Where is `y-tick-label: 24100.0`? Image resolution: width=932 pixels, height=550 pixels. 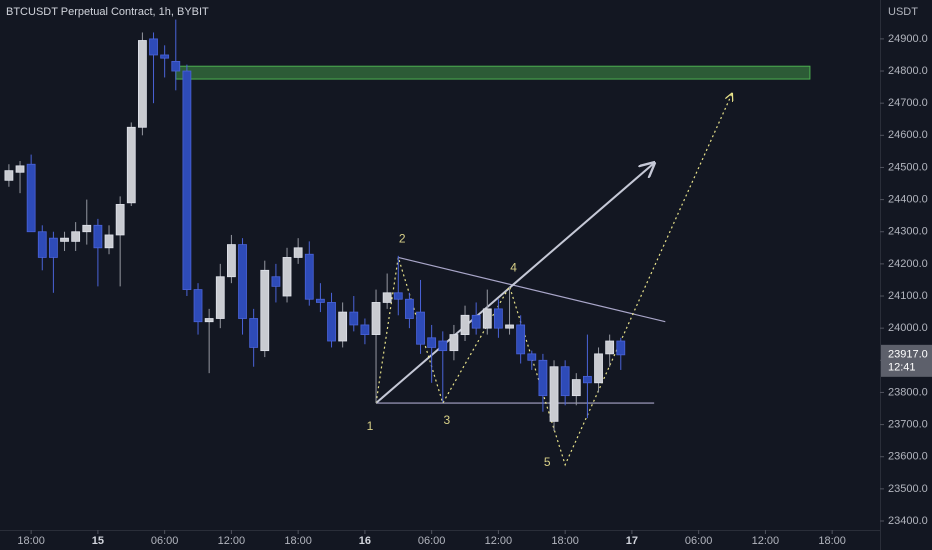 y-tick-label: 24100.0 is located at coordinates (908, 296).